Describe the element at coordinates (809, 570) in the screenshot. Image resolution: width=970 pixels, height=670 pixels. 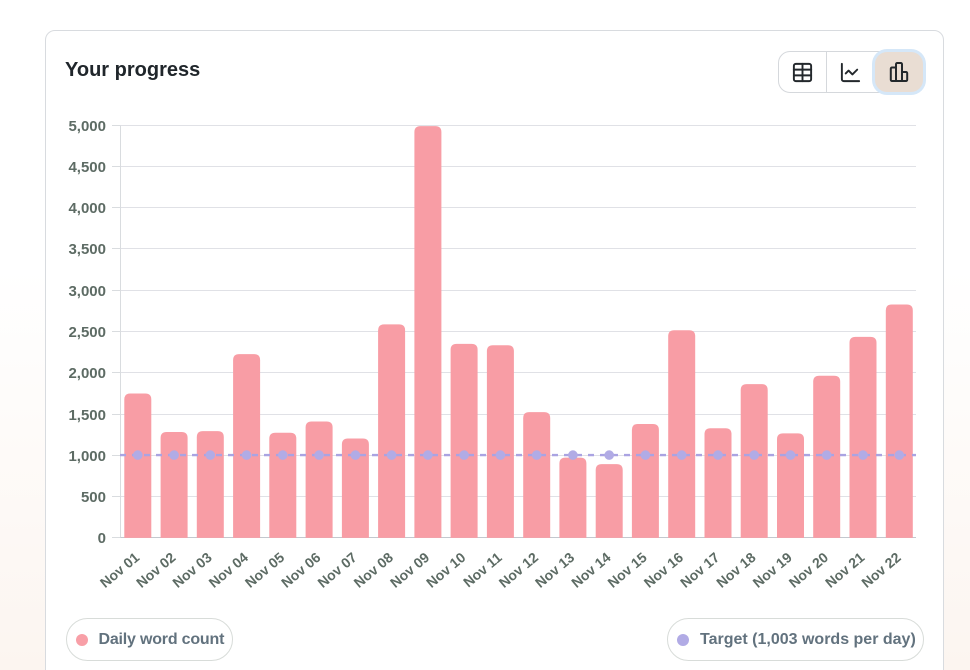
I see `svg-text: Nov 20` at that location.